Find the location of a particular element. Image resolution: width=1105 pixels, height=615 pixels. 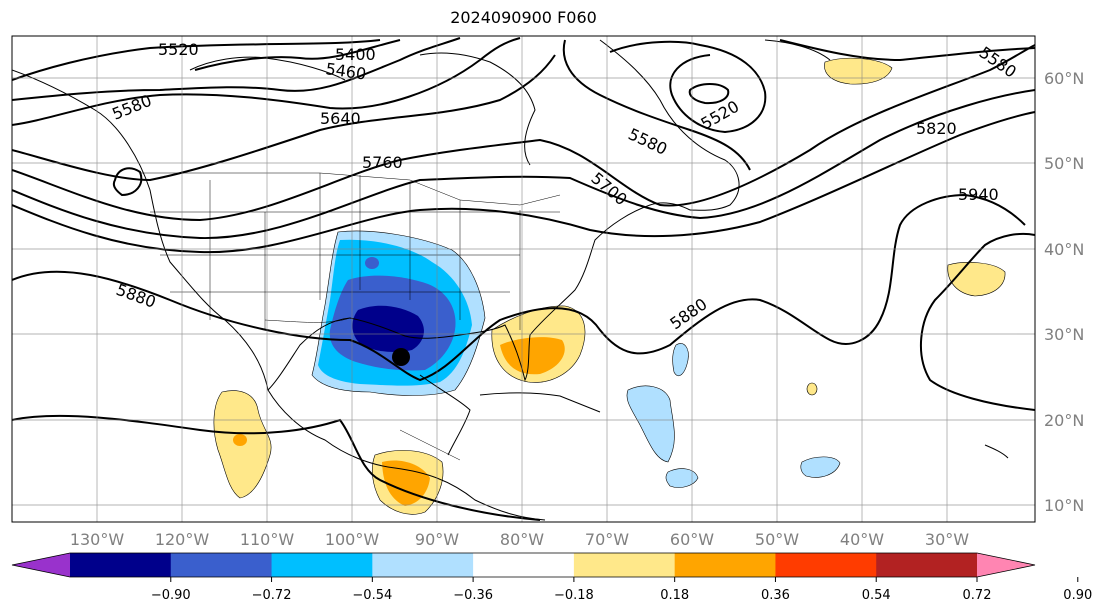

contour-label: 5820 is located at coordinates (936, 128).